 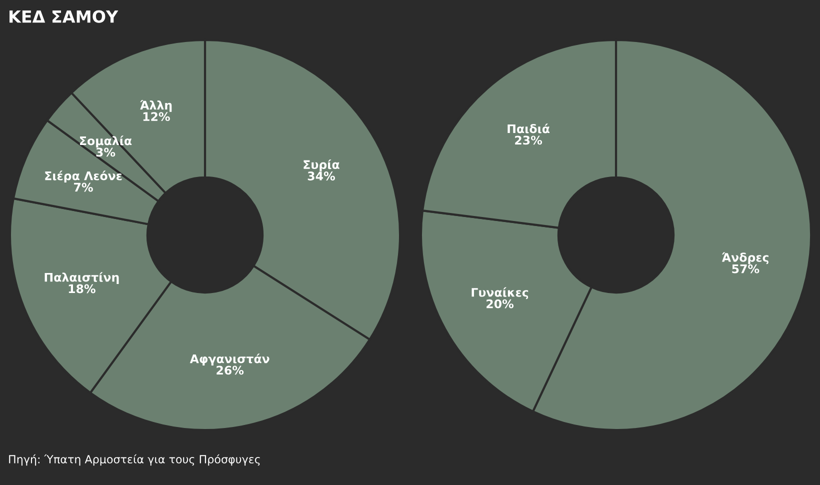 I want to click on data-label: 26%, so click(x=230, y=370).